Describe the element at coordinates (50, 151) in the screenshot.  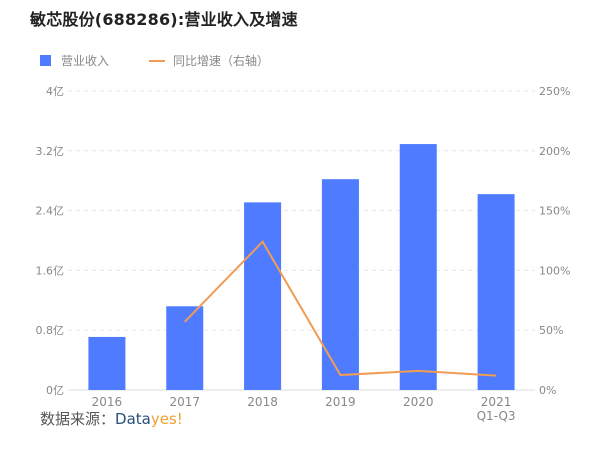
I see `left-axis-tick: 3.2亿` at that location.